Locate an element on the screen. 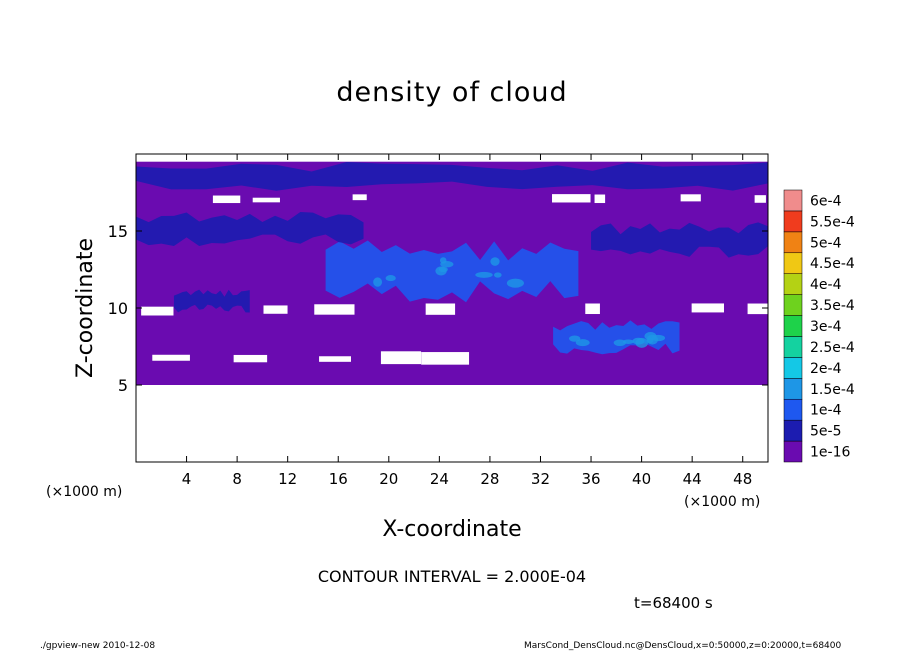 This screenshot has width=904, height=654. colorbar-label: 5e-5 is located at coordinates (825, 432).